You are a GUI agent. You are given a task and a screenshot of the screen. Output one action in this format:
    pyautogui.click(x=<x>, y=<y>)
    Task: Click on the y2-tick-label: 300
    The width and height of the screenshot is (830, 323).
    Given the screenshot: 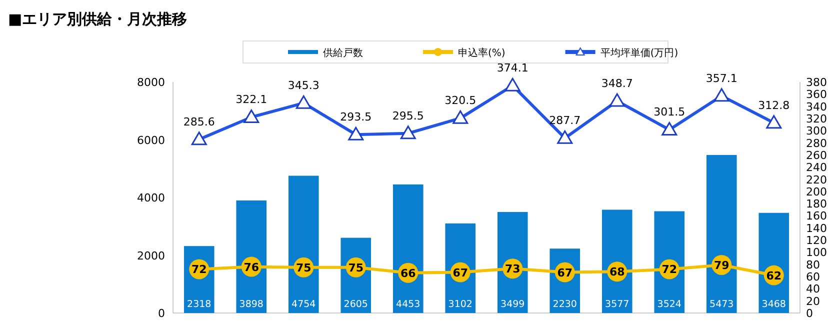 What is the action you would take?
    pyautogui.click(x=816, y=131)
    